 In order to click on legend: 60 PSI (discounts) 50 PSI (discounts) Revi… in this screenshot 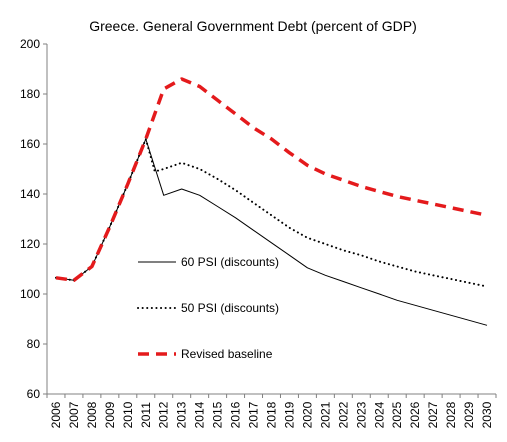, I will do `click(208, 308)`.